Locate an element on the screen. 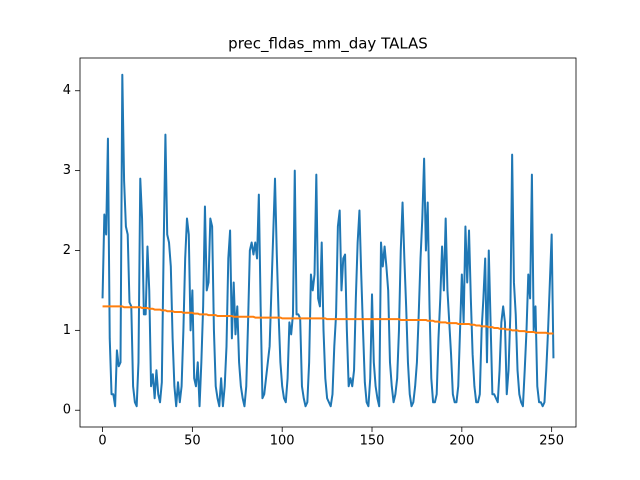 Image resolution: width=640 pixels, height=480 pixels. y-tick-label: 1 is located at coordinates (67, 330).